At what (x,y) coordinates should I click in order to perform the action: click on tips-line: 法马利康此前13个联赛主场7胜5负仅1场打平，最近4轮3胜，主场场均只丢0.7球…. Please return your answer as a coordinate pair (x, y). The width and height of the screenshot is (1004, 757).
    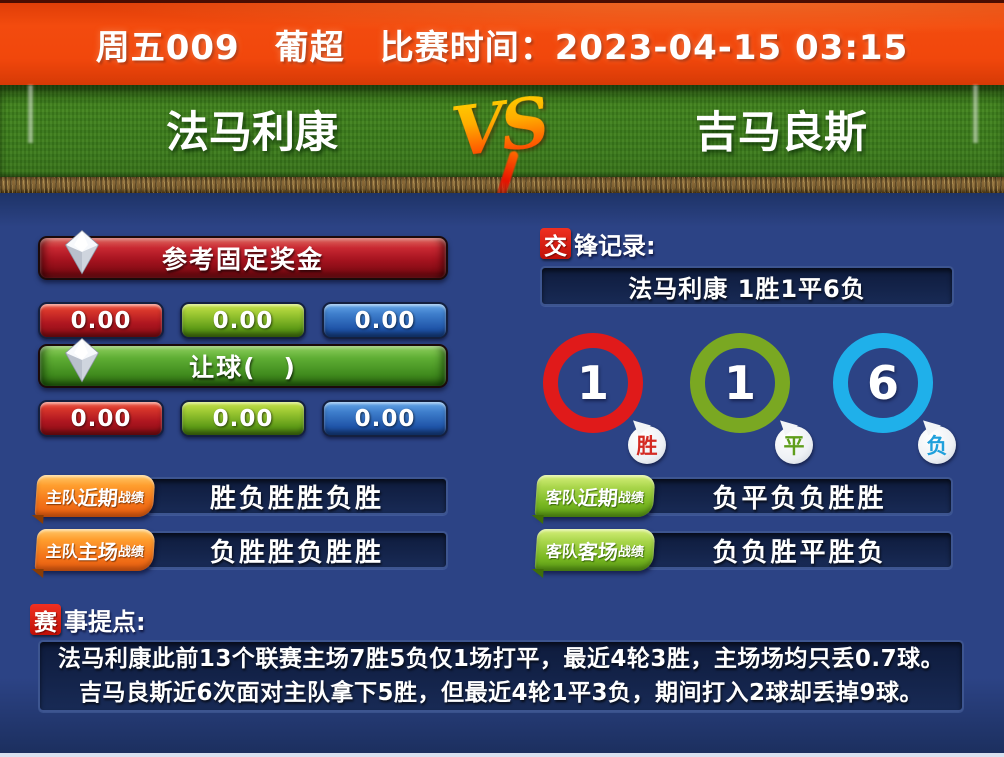
    Looking at the image, I should click on (501, 658).